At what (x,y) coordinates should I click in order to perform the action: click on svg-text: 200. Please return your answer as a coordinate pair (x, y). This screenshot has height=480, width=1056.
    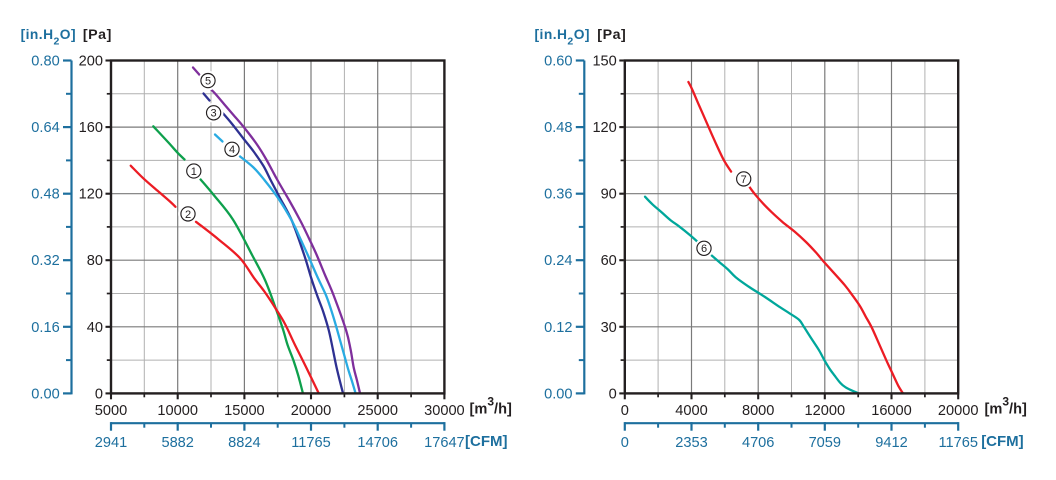
    Looking at the image, I should click on (91, 62).